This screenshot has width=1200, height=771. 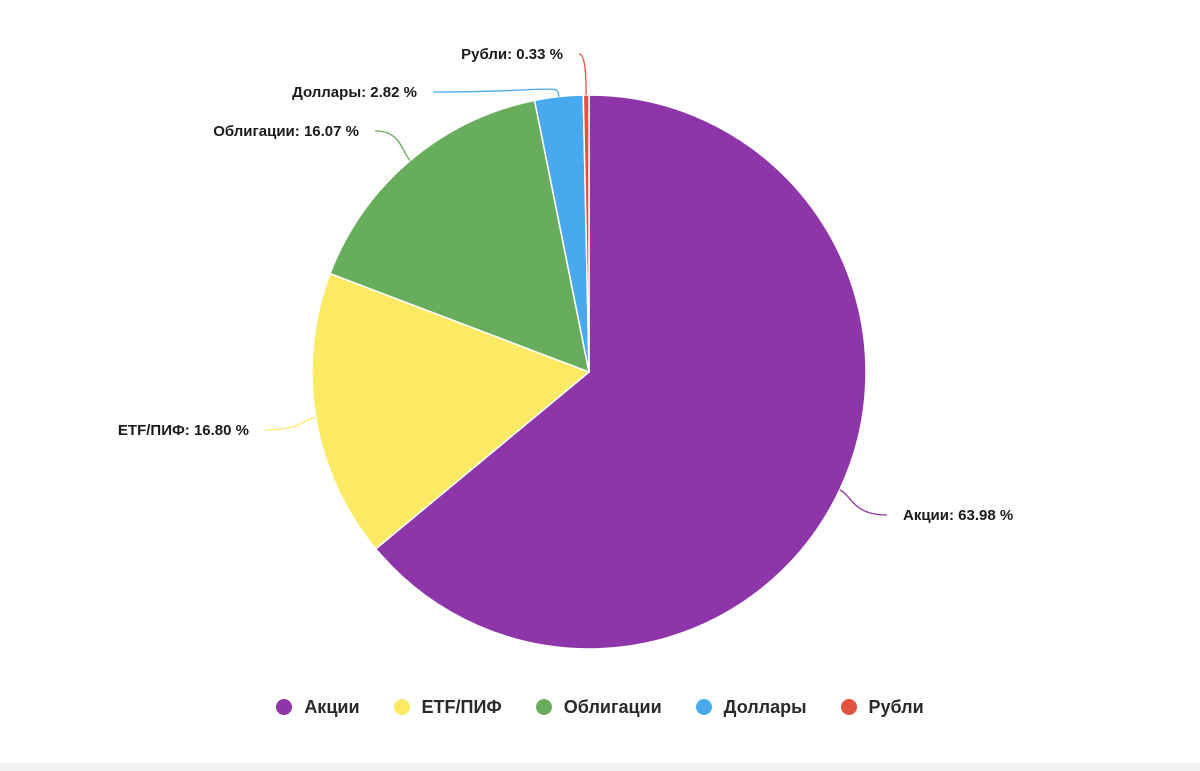 I want to click on legend-item-stocks: Акции, so click(x=318, y=707).